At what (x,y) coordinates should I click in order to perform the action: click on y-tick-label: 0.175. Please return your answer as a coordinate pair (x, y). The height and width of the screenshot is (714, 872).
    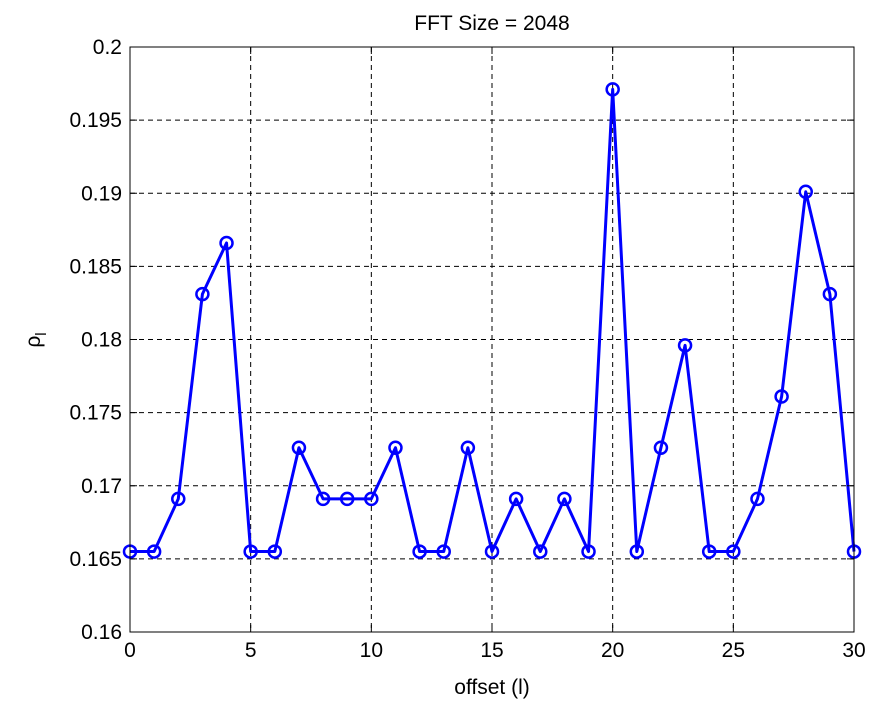
    Looking at the image, I should click on (95, 413).